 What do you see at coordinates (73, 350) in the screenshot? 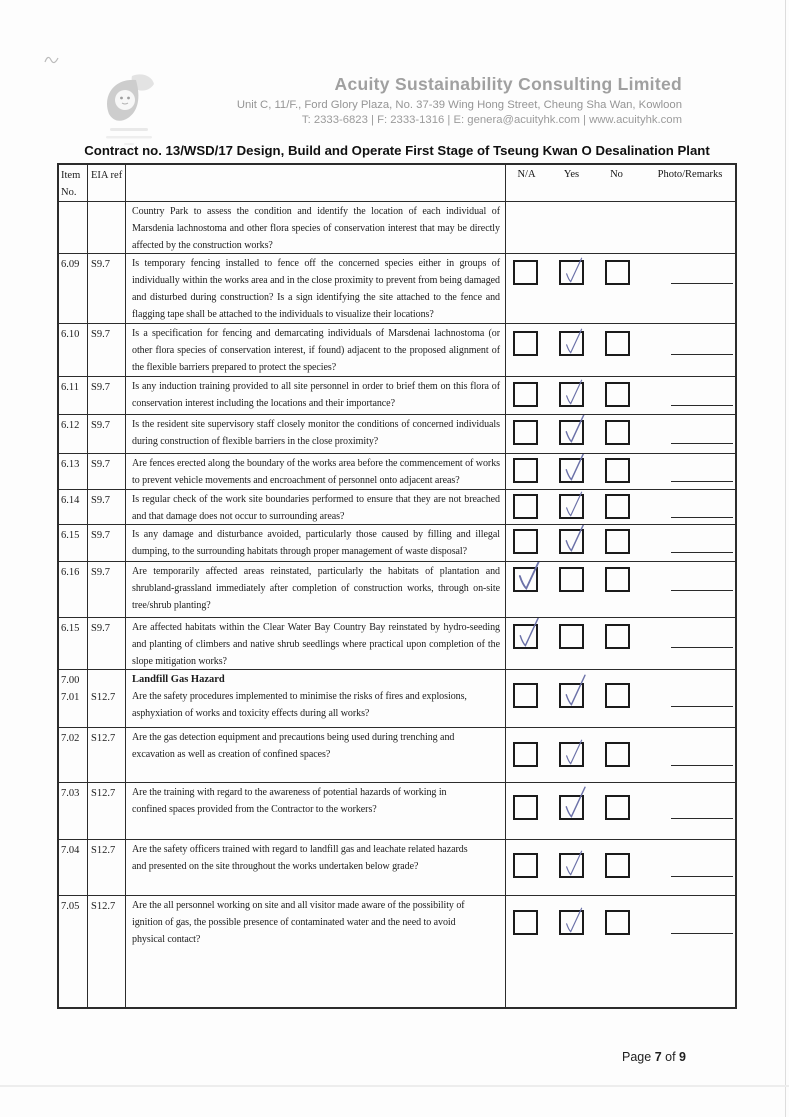
I see `item-no-cell: 6.10` at bounding box center [73, 350].